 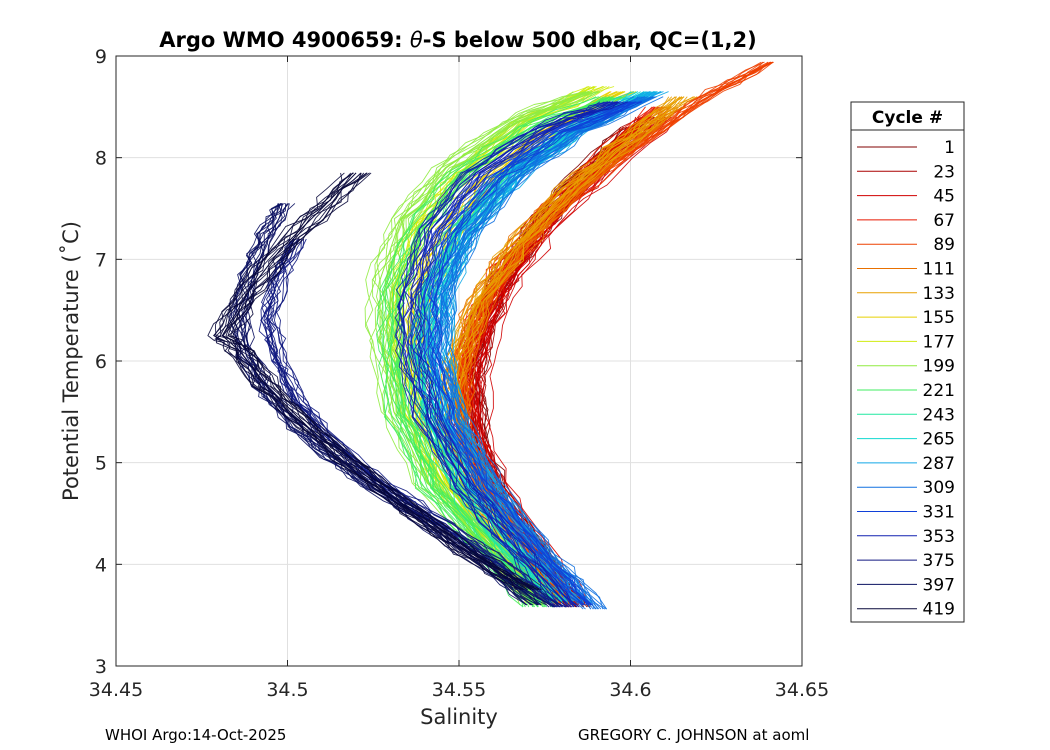 What do you see at coordinates (944, 221) in the screenshot?
I see `legend-label: 67` at bounding box center [944, 221].